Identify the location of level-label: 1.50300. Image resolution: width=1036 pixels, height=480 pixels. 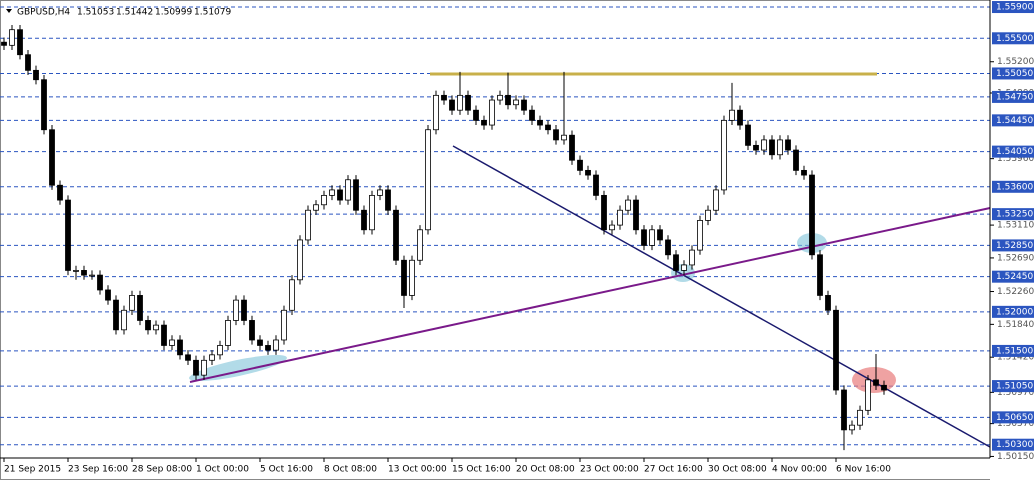
(1014, 445).